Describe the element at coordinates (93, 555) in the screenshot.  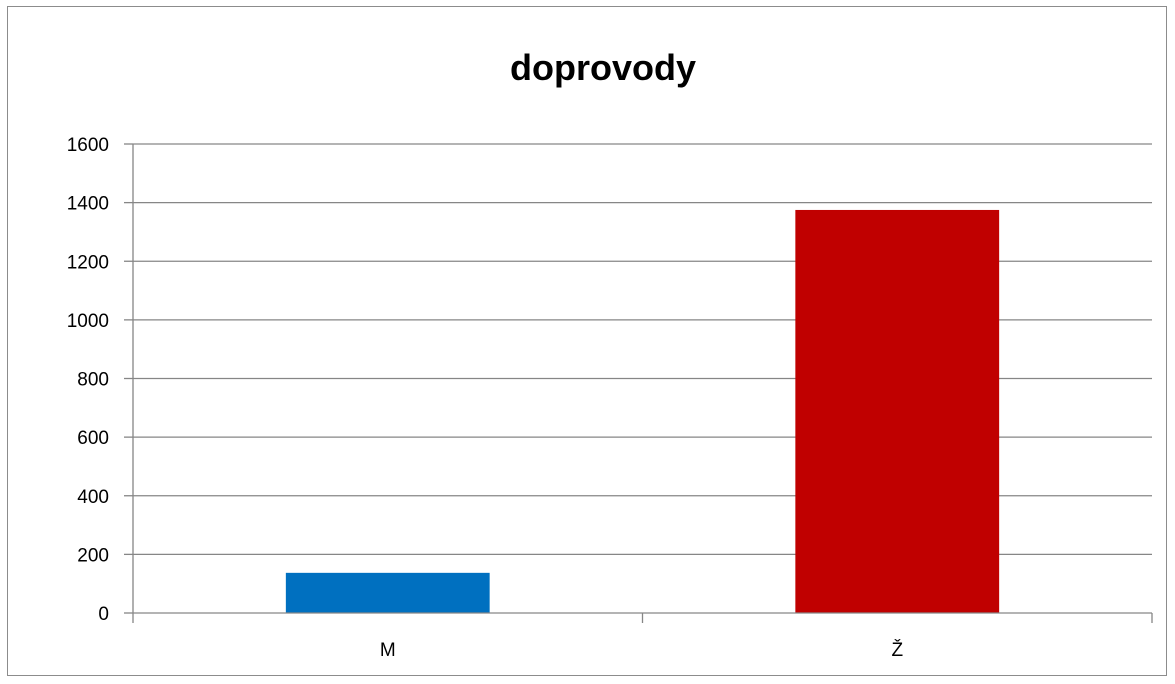
I see `y-tick-label: 200` at that location.